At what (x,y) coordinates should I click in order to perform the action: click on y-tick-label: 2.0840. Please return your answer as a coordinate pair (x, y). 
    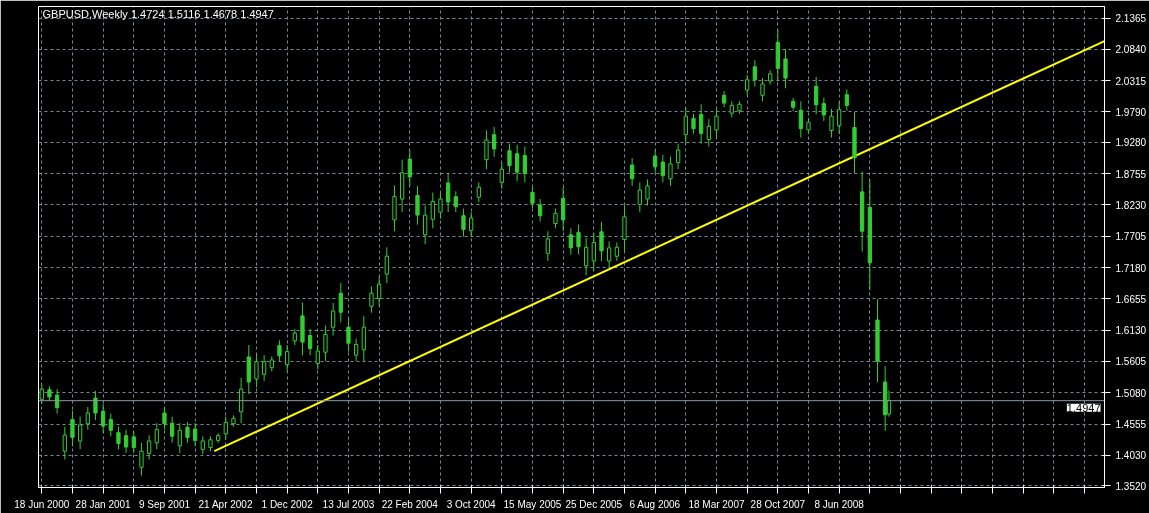
    Looking at the image, I should click on (1131, 50).